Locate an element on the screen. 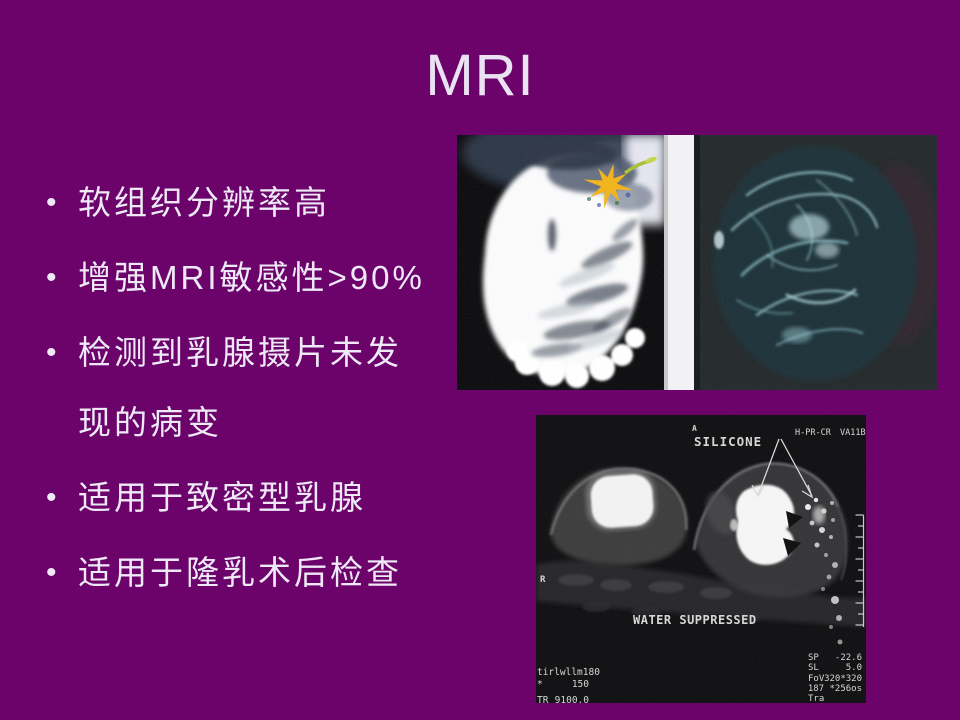 The height and width of the screenshot is (720, 960). bullet-item: 软组织分辨率高 is located at coordinates (242, 203).